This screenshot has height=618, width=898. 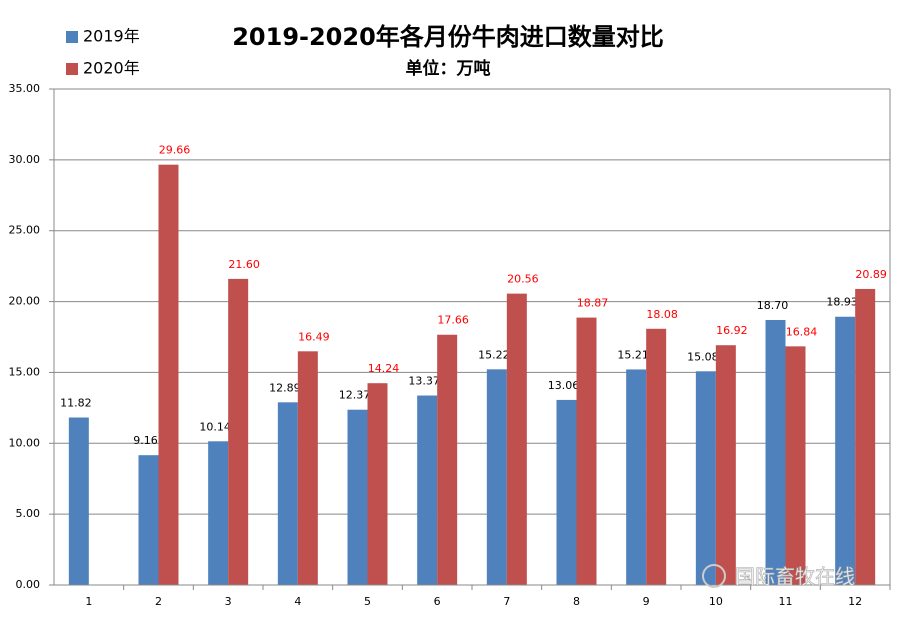 I want to click on x-tick-label: 9, so click(x=646, y=601).